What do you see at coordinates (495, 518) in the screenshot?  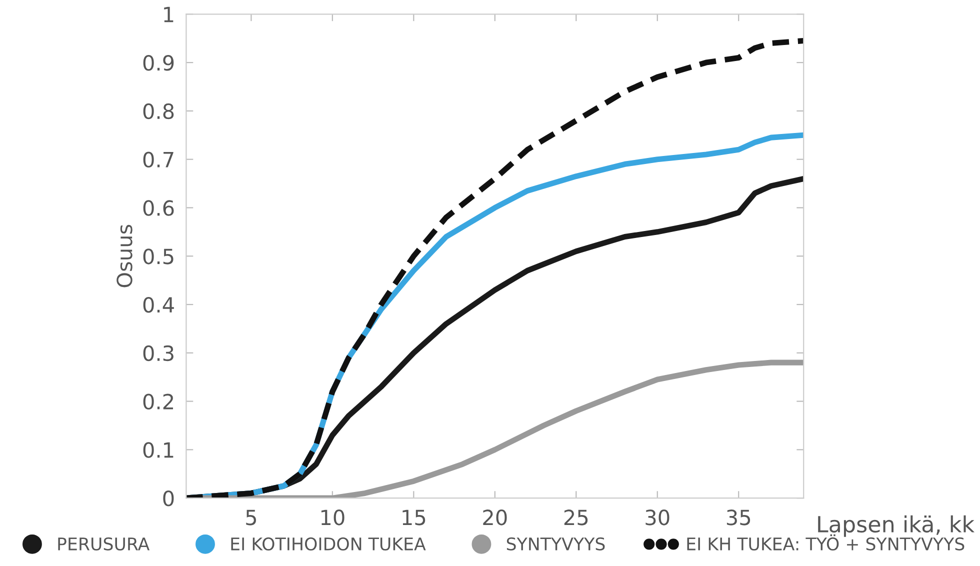 I see `x-tick-label: 20` at bounding box center [495, 518].